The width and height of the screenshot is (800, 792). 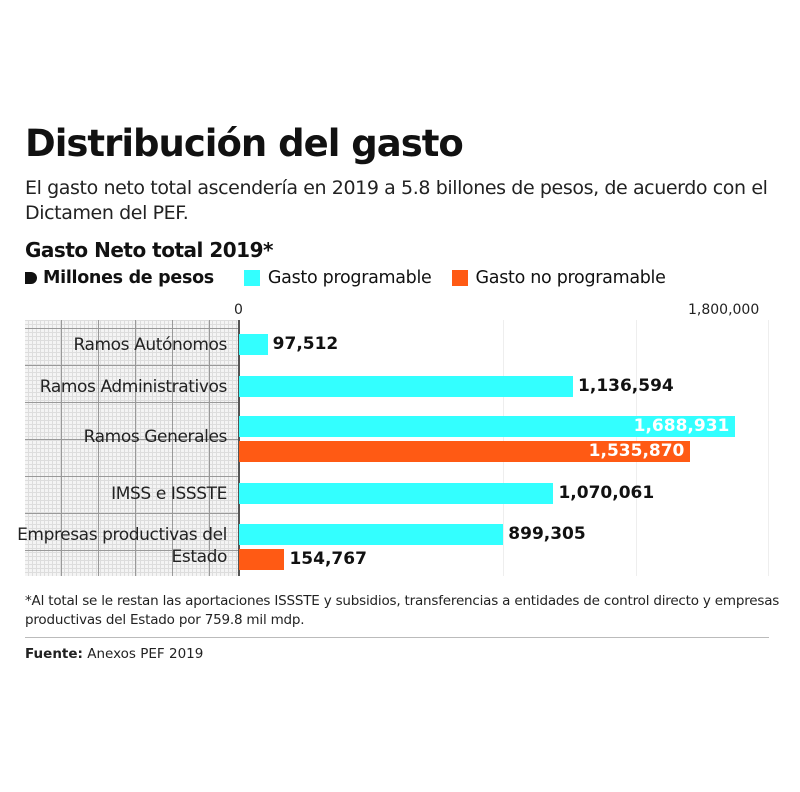 I want to click on category-label: Ramos Generales, so click(x=155, y=437).